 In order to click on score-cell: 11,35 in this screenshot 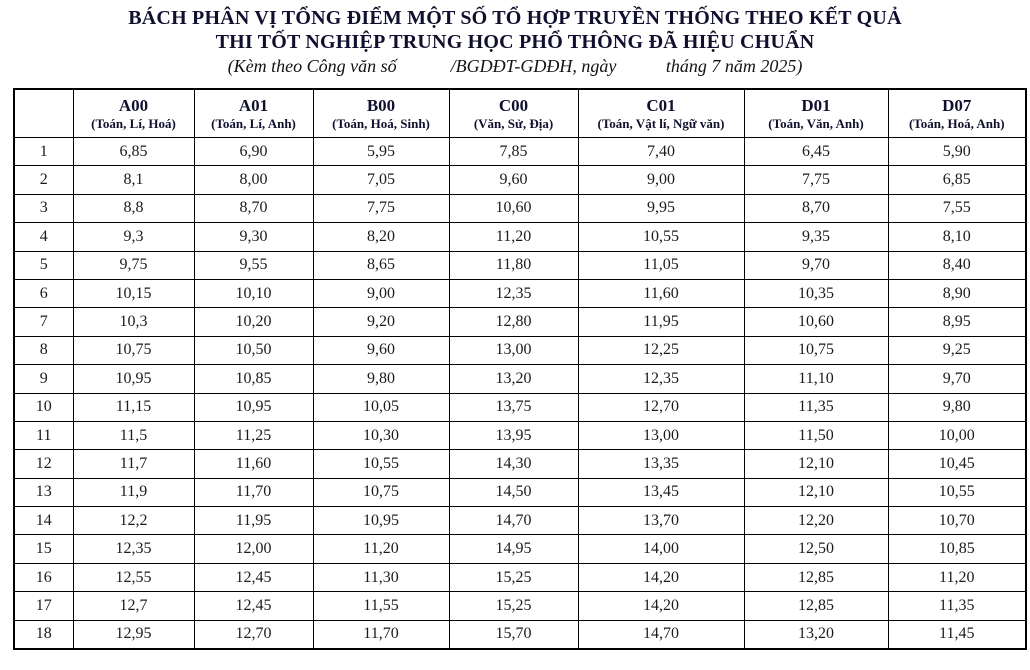, I will do `click(957, 606)`.